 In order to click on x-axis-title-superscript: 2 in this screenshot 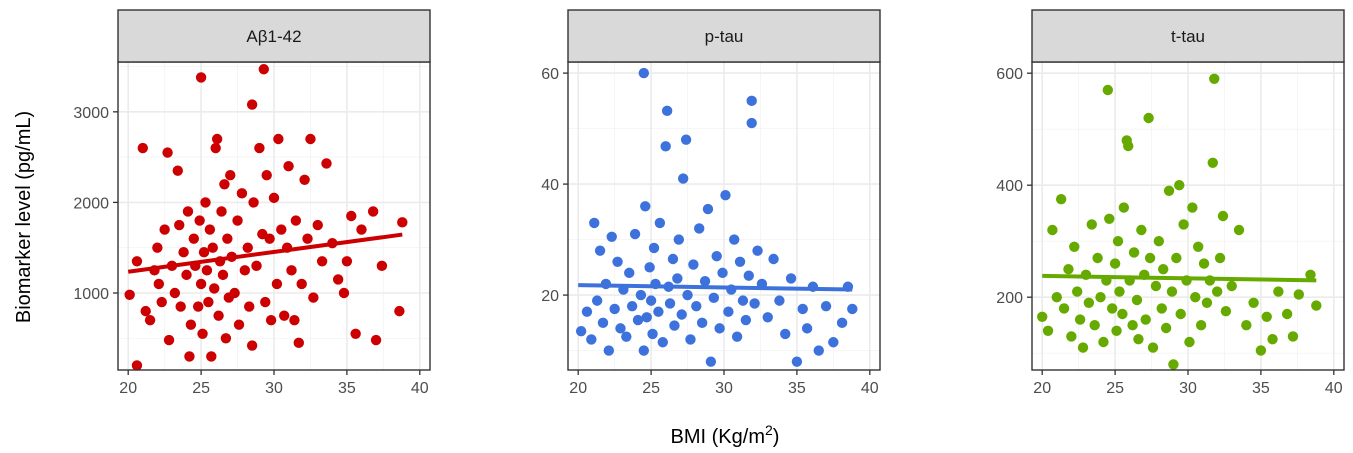, I will do `click(769, 430)`.